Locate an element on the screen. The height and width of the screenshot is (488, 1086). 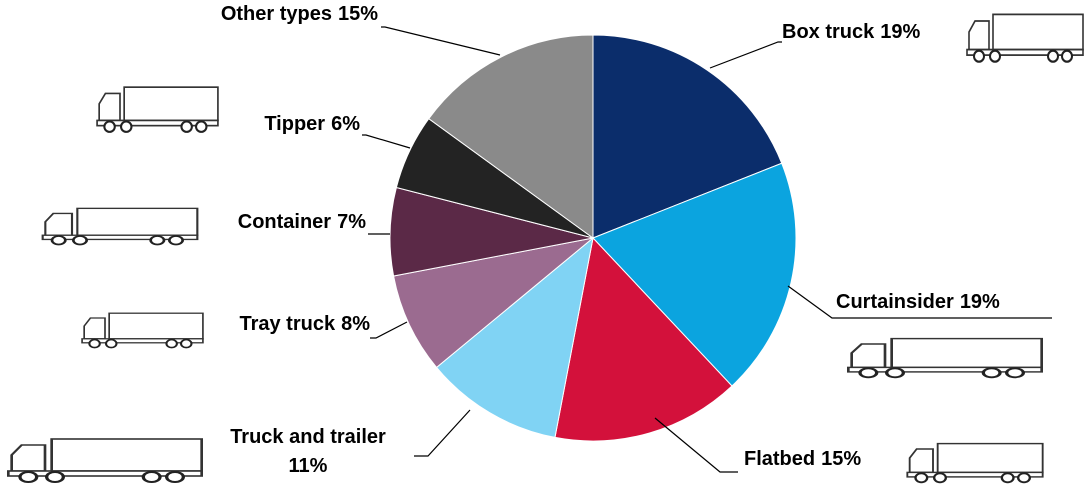
category-label: Curtainsider is located at coordinates (895, 302).